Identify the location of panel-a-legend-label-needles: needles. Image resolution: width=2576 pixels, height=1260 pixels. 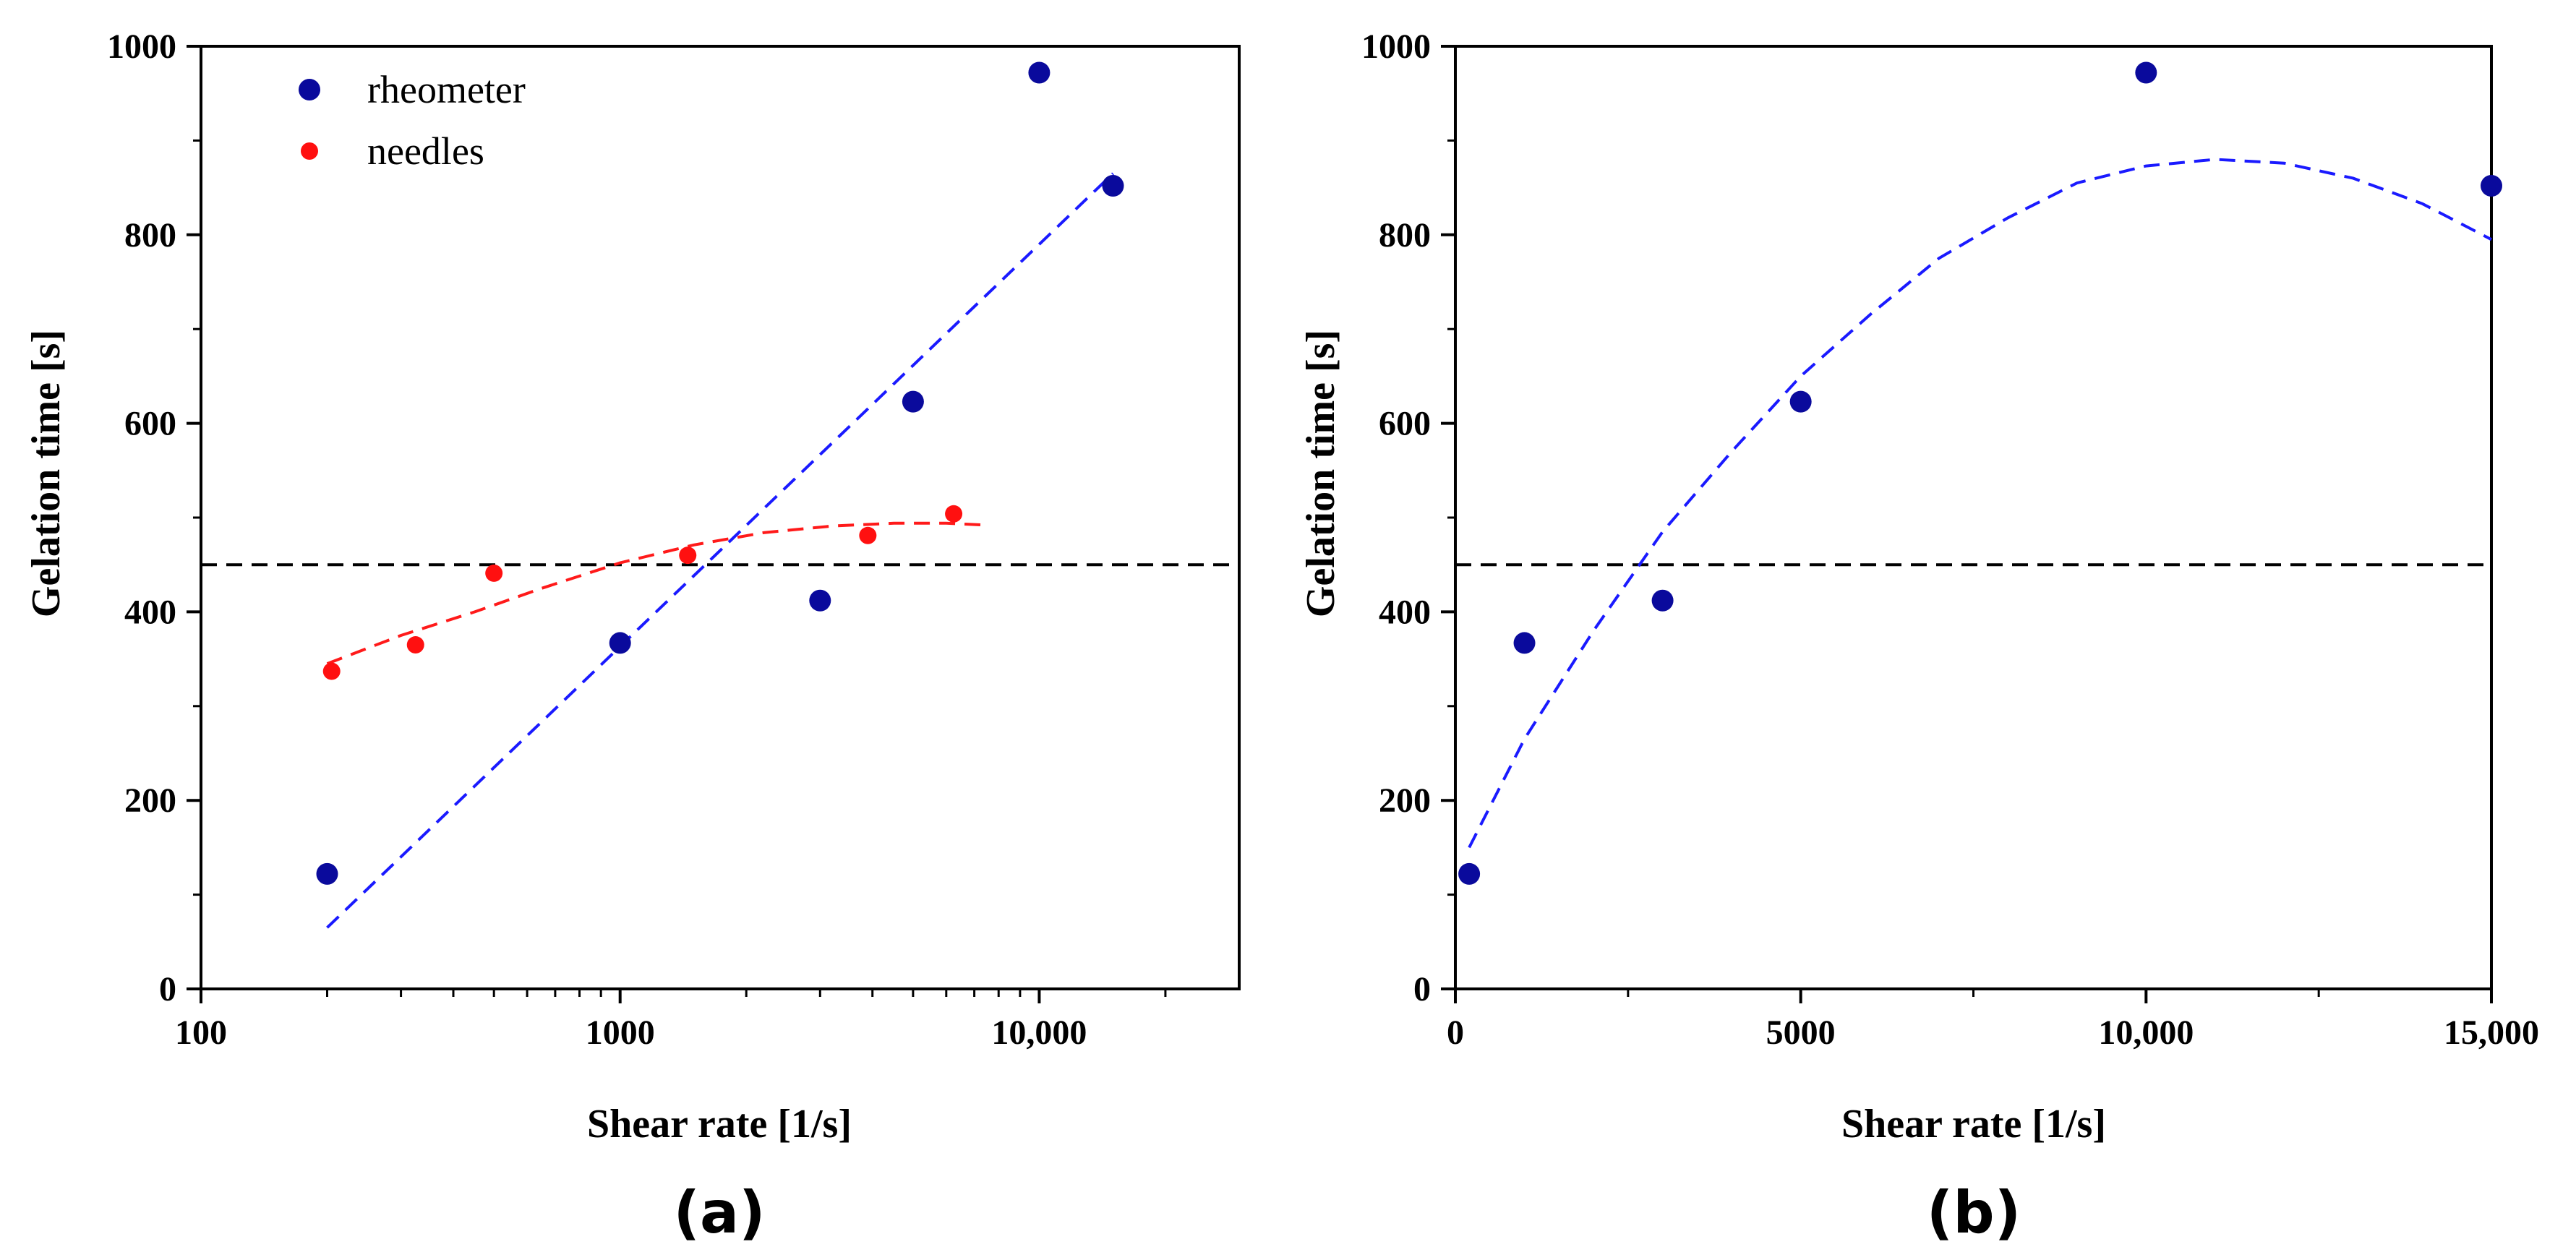
(426, 151).